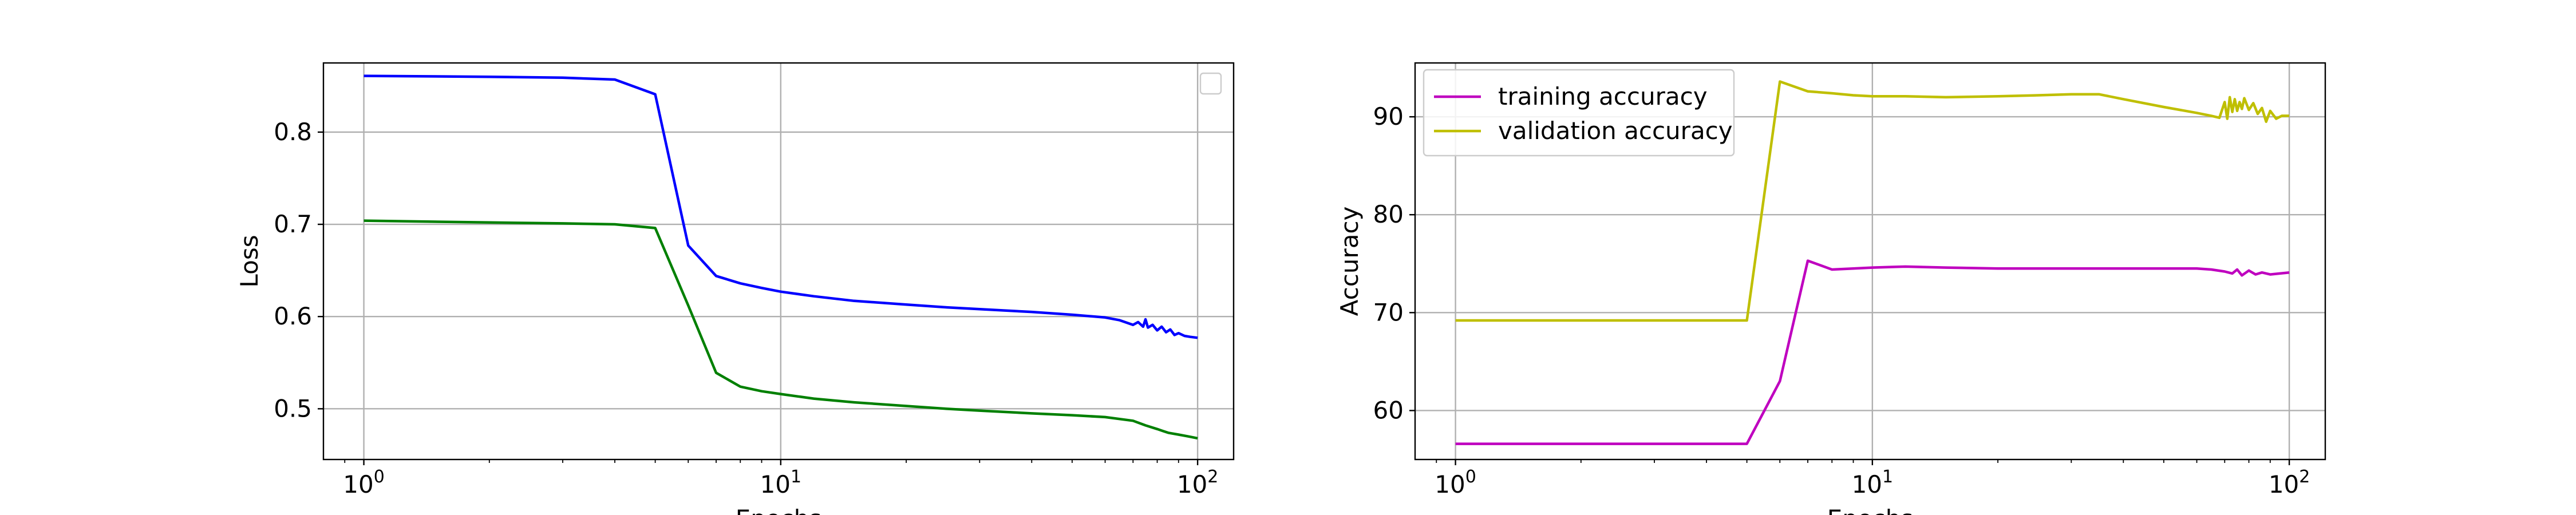  Describe the element at coordinates (1603, 96) in the screenshot. I see `legend-label: training accuracy` at that location.